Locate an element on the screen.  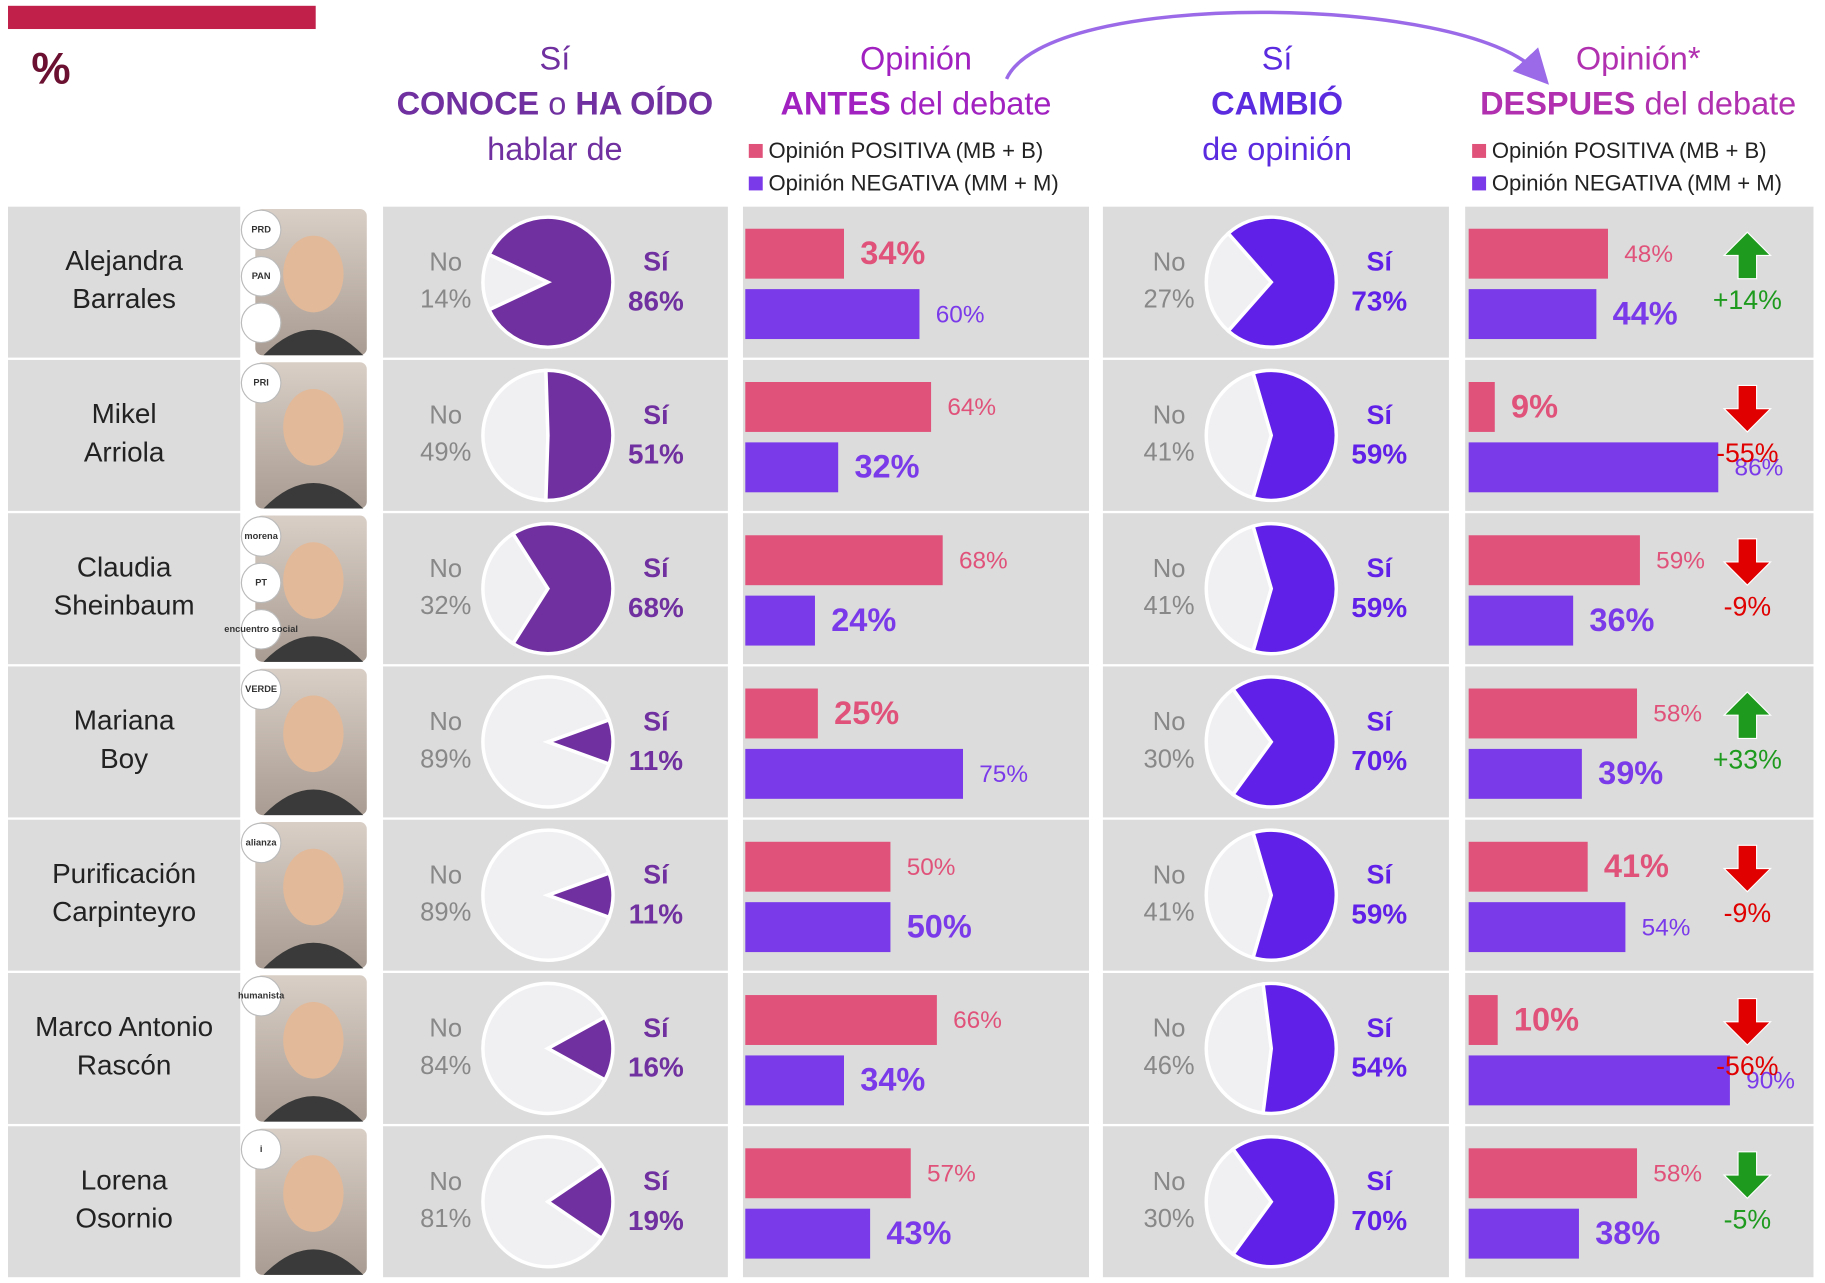
bar-value: 41% is located at coordinates (1636, 866).